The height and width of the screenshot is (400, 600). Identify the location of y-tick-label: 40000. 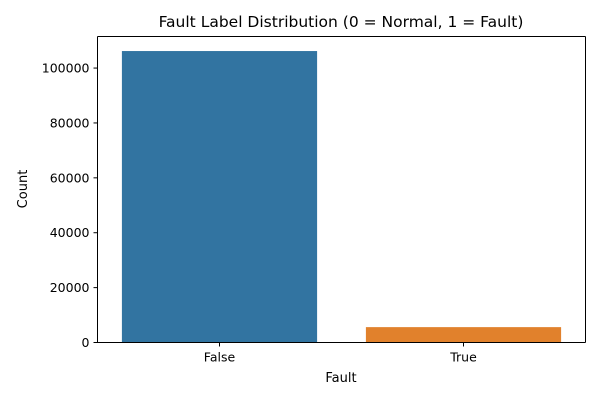
(70, 232).